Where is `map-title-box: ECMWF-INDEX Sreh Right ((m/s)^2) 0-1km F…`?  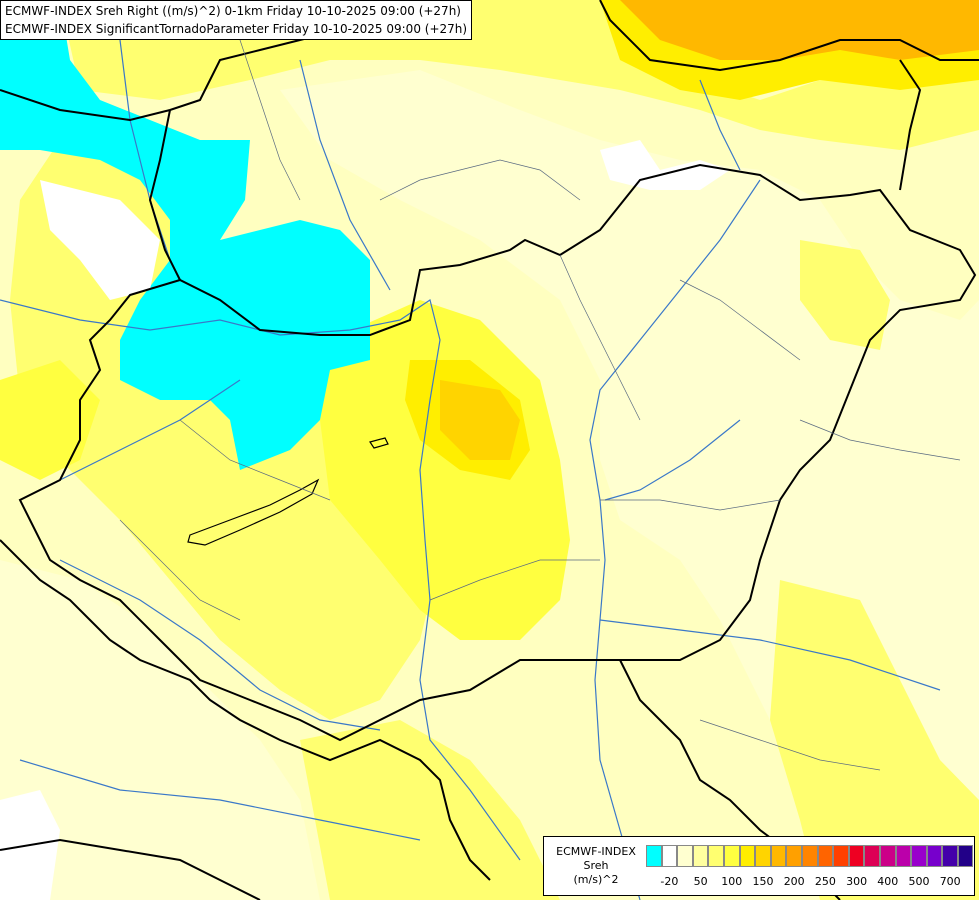 map-title-box: ECMWF-INDEX Sreh Right ((m/s)^2) 0-1km F… is located at coordinates (236, 20).